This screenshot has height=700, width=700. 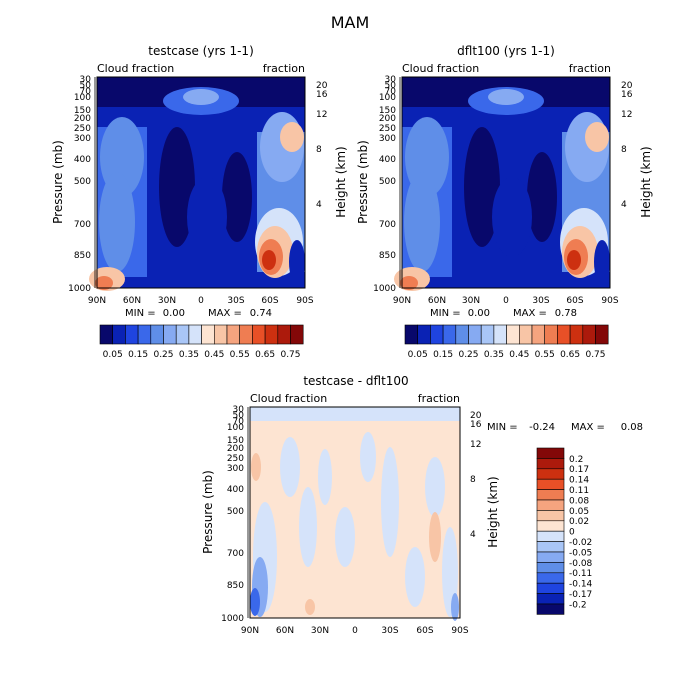 I want to click on y-tick-label: 300, so click(x=235, y=469).